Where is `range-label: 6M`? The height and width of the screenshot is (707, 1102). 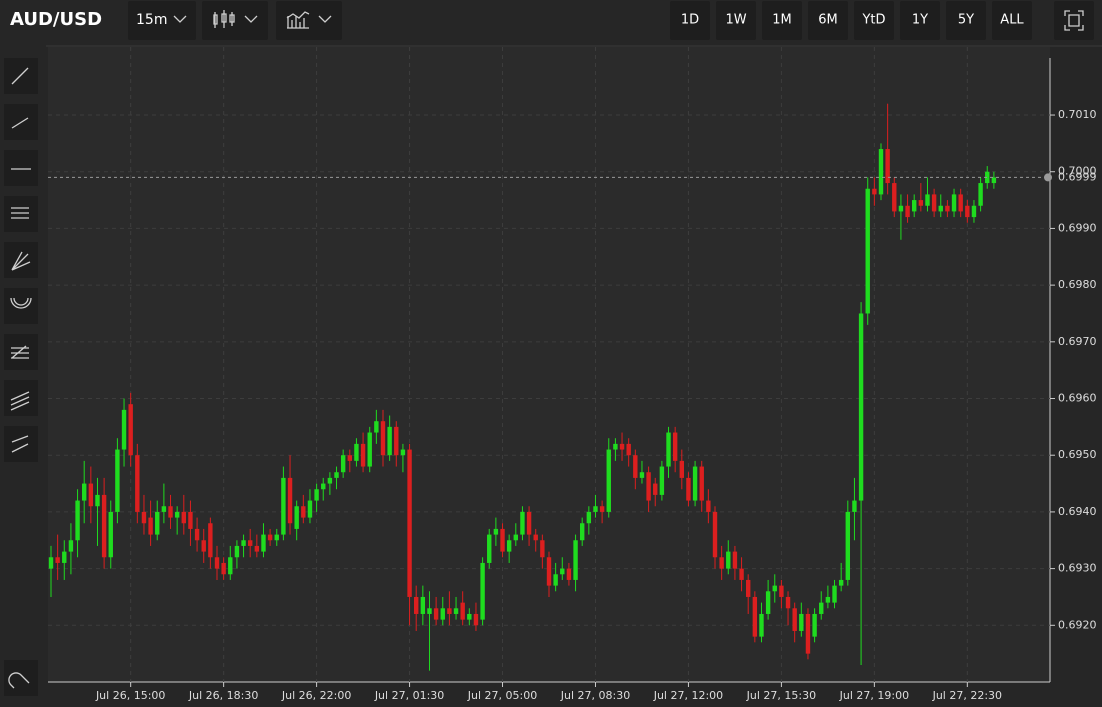
range-label: 6M is located at coordinates (828, 20).